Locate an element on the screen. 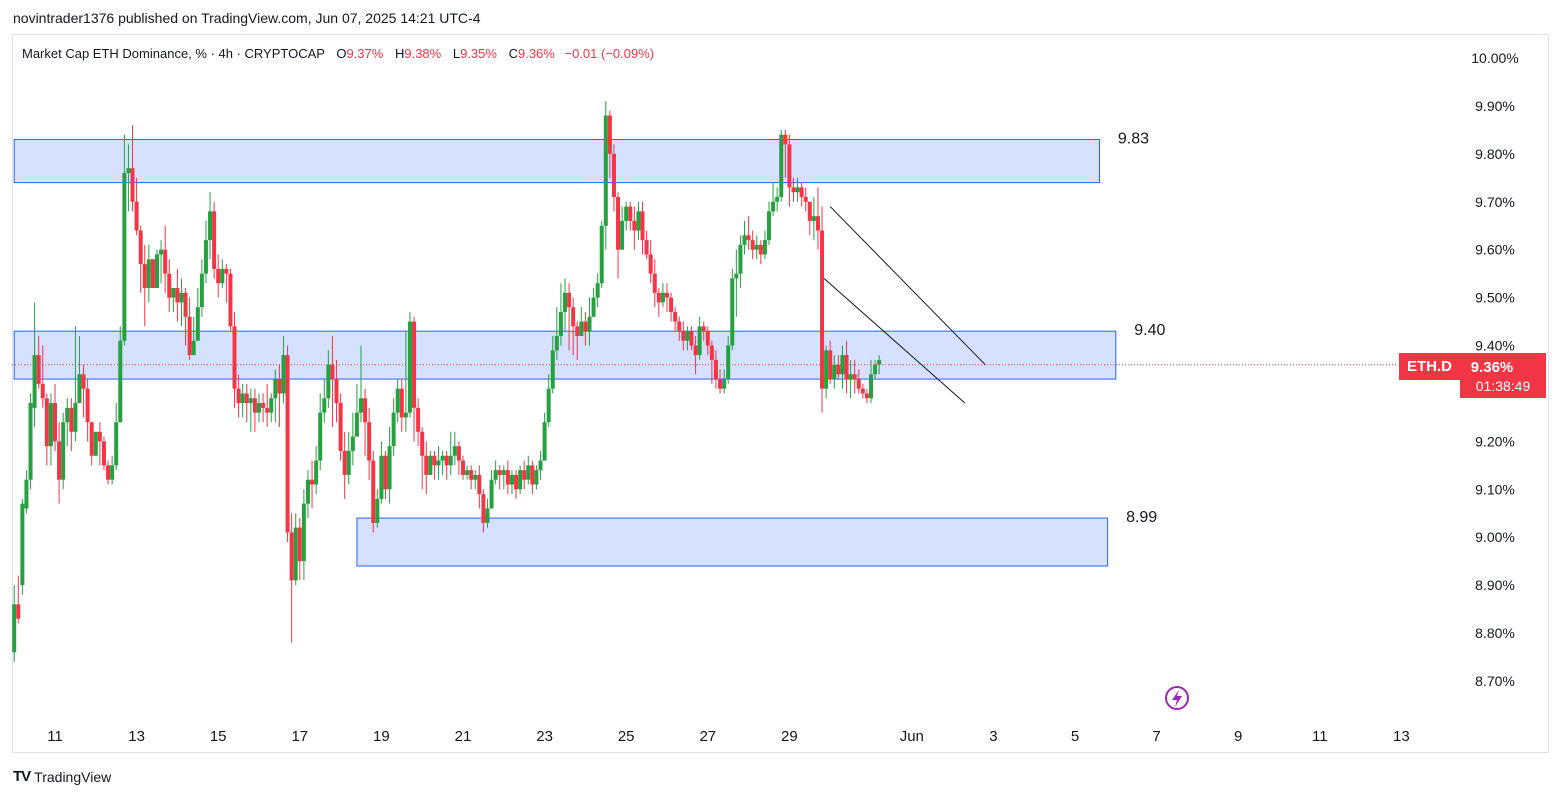  time-axis: 11 13 15 17 19 21 23 25 27 29 Jun 3 5 7 9 11 13 is located at coordinates (728, 736).